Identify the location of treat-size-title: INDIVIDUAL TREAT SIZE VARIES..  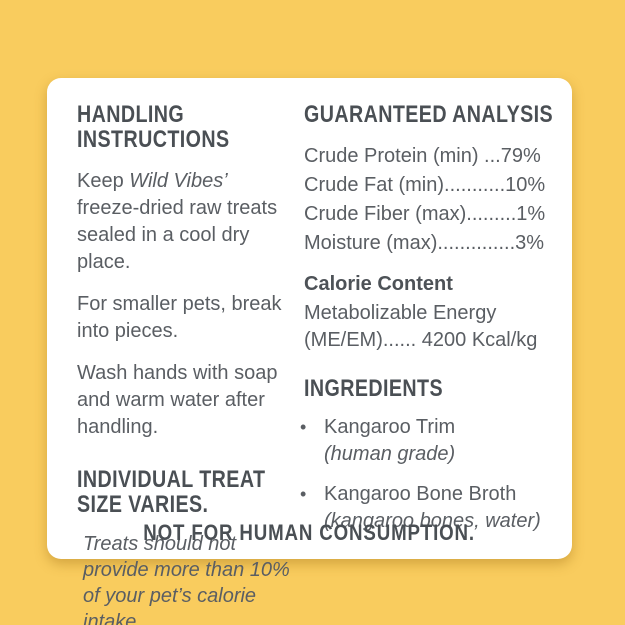
(184, 492).